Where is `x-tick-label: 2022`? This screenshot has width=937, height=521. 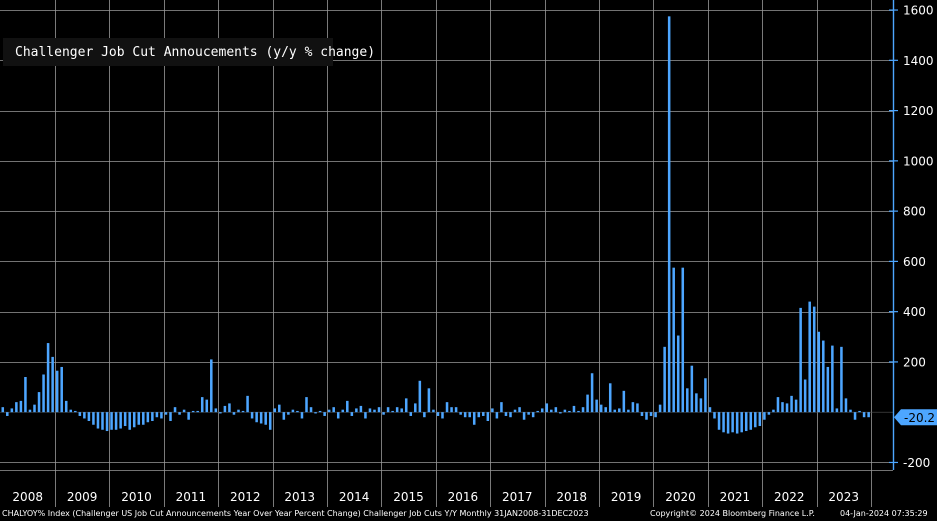
x-tick-label: 2022 is located at coordinates (789, 497).